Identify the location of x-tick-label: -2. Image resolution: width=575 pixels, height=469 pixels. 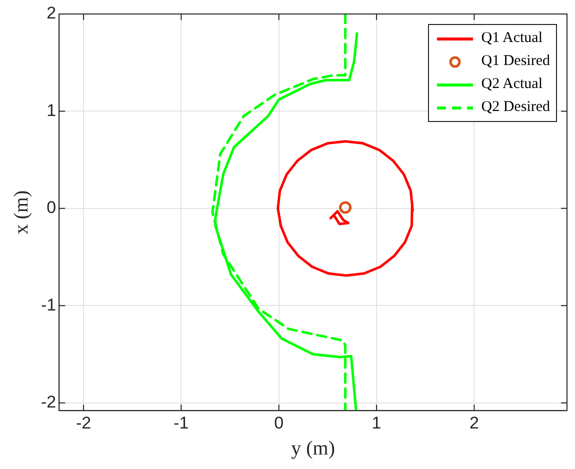
(84, 422).